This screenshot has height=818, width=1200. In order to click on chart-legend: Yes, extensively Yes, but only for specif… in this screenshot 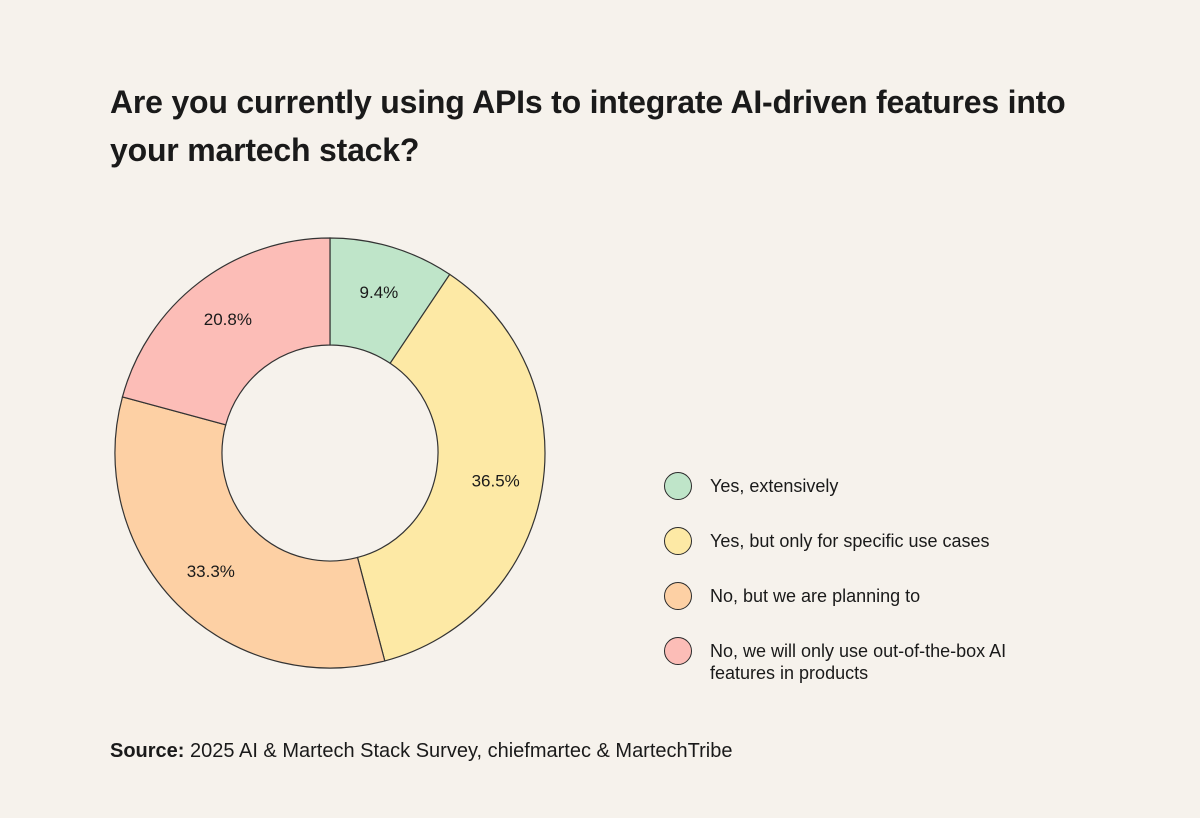, I will do `click(874, 593)`.